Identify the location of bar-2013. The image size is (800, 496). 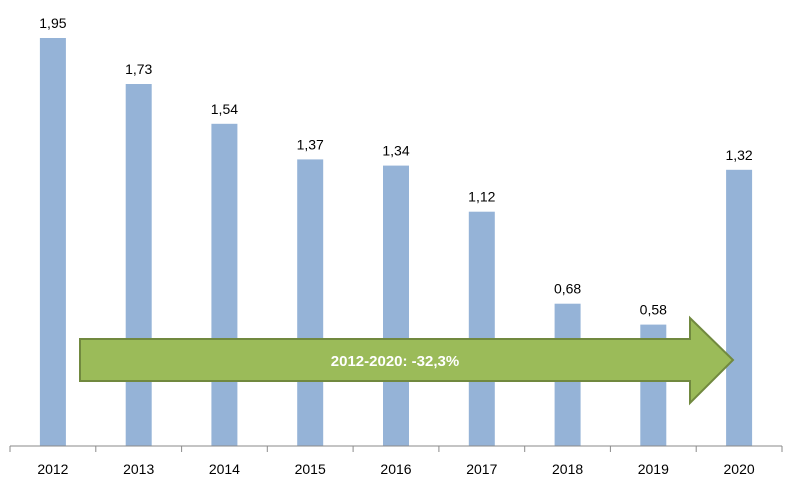
(138, 265).